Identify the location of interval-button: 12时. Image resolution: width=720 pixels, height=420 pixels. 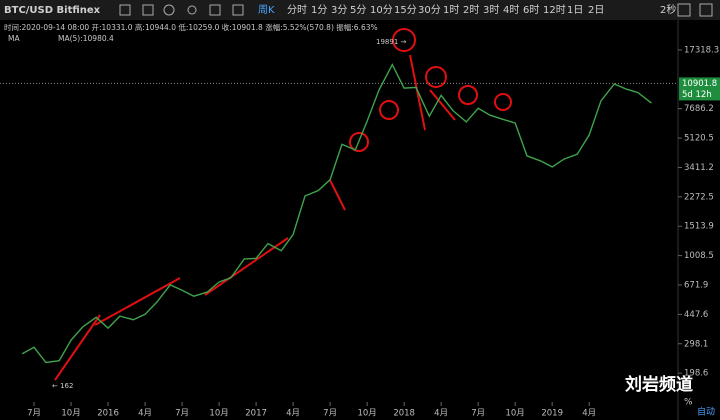
(554, 10).